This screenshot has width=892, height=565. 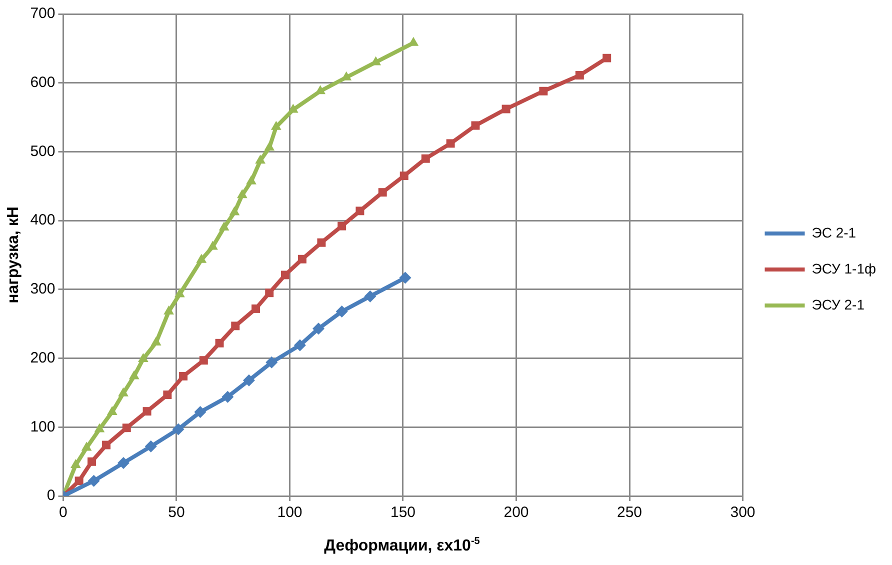 I want to click on x-tick-label: 200, so click(x=516, y=513).